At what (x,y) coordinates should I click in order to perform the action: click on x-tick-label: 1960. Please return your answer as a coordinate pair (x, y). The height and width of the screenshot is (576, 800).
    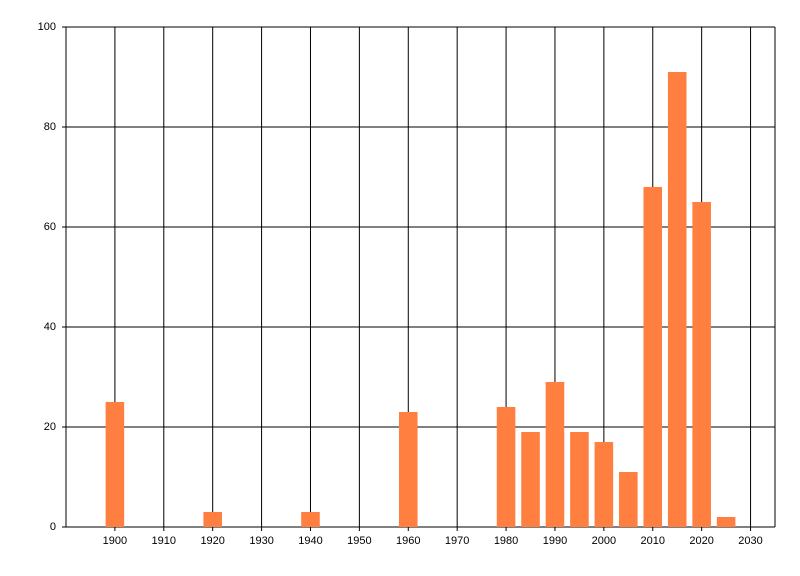
    Looking at the image, I should click on (408, 541).